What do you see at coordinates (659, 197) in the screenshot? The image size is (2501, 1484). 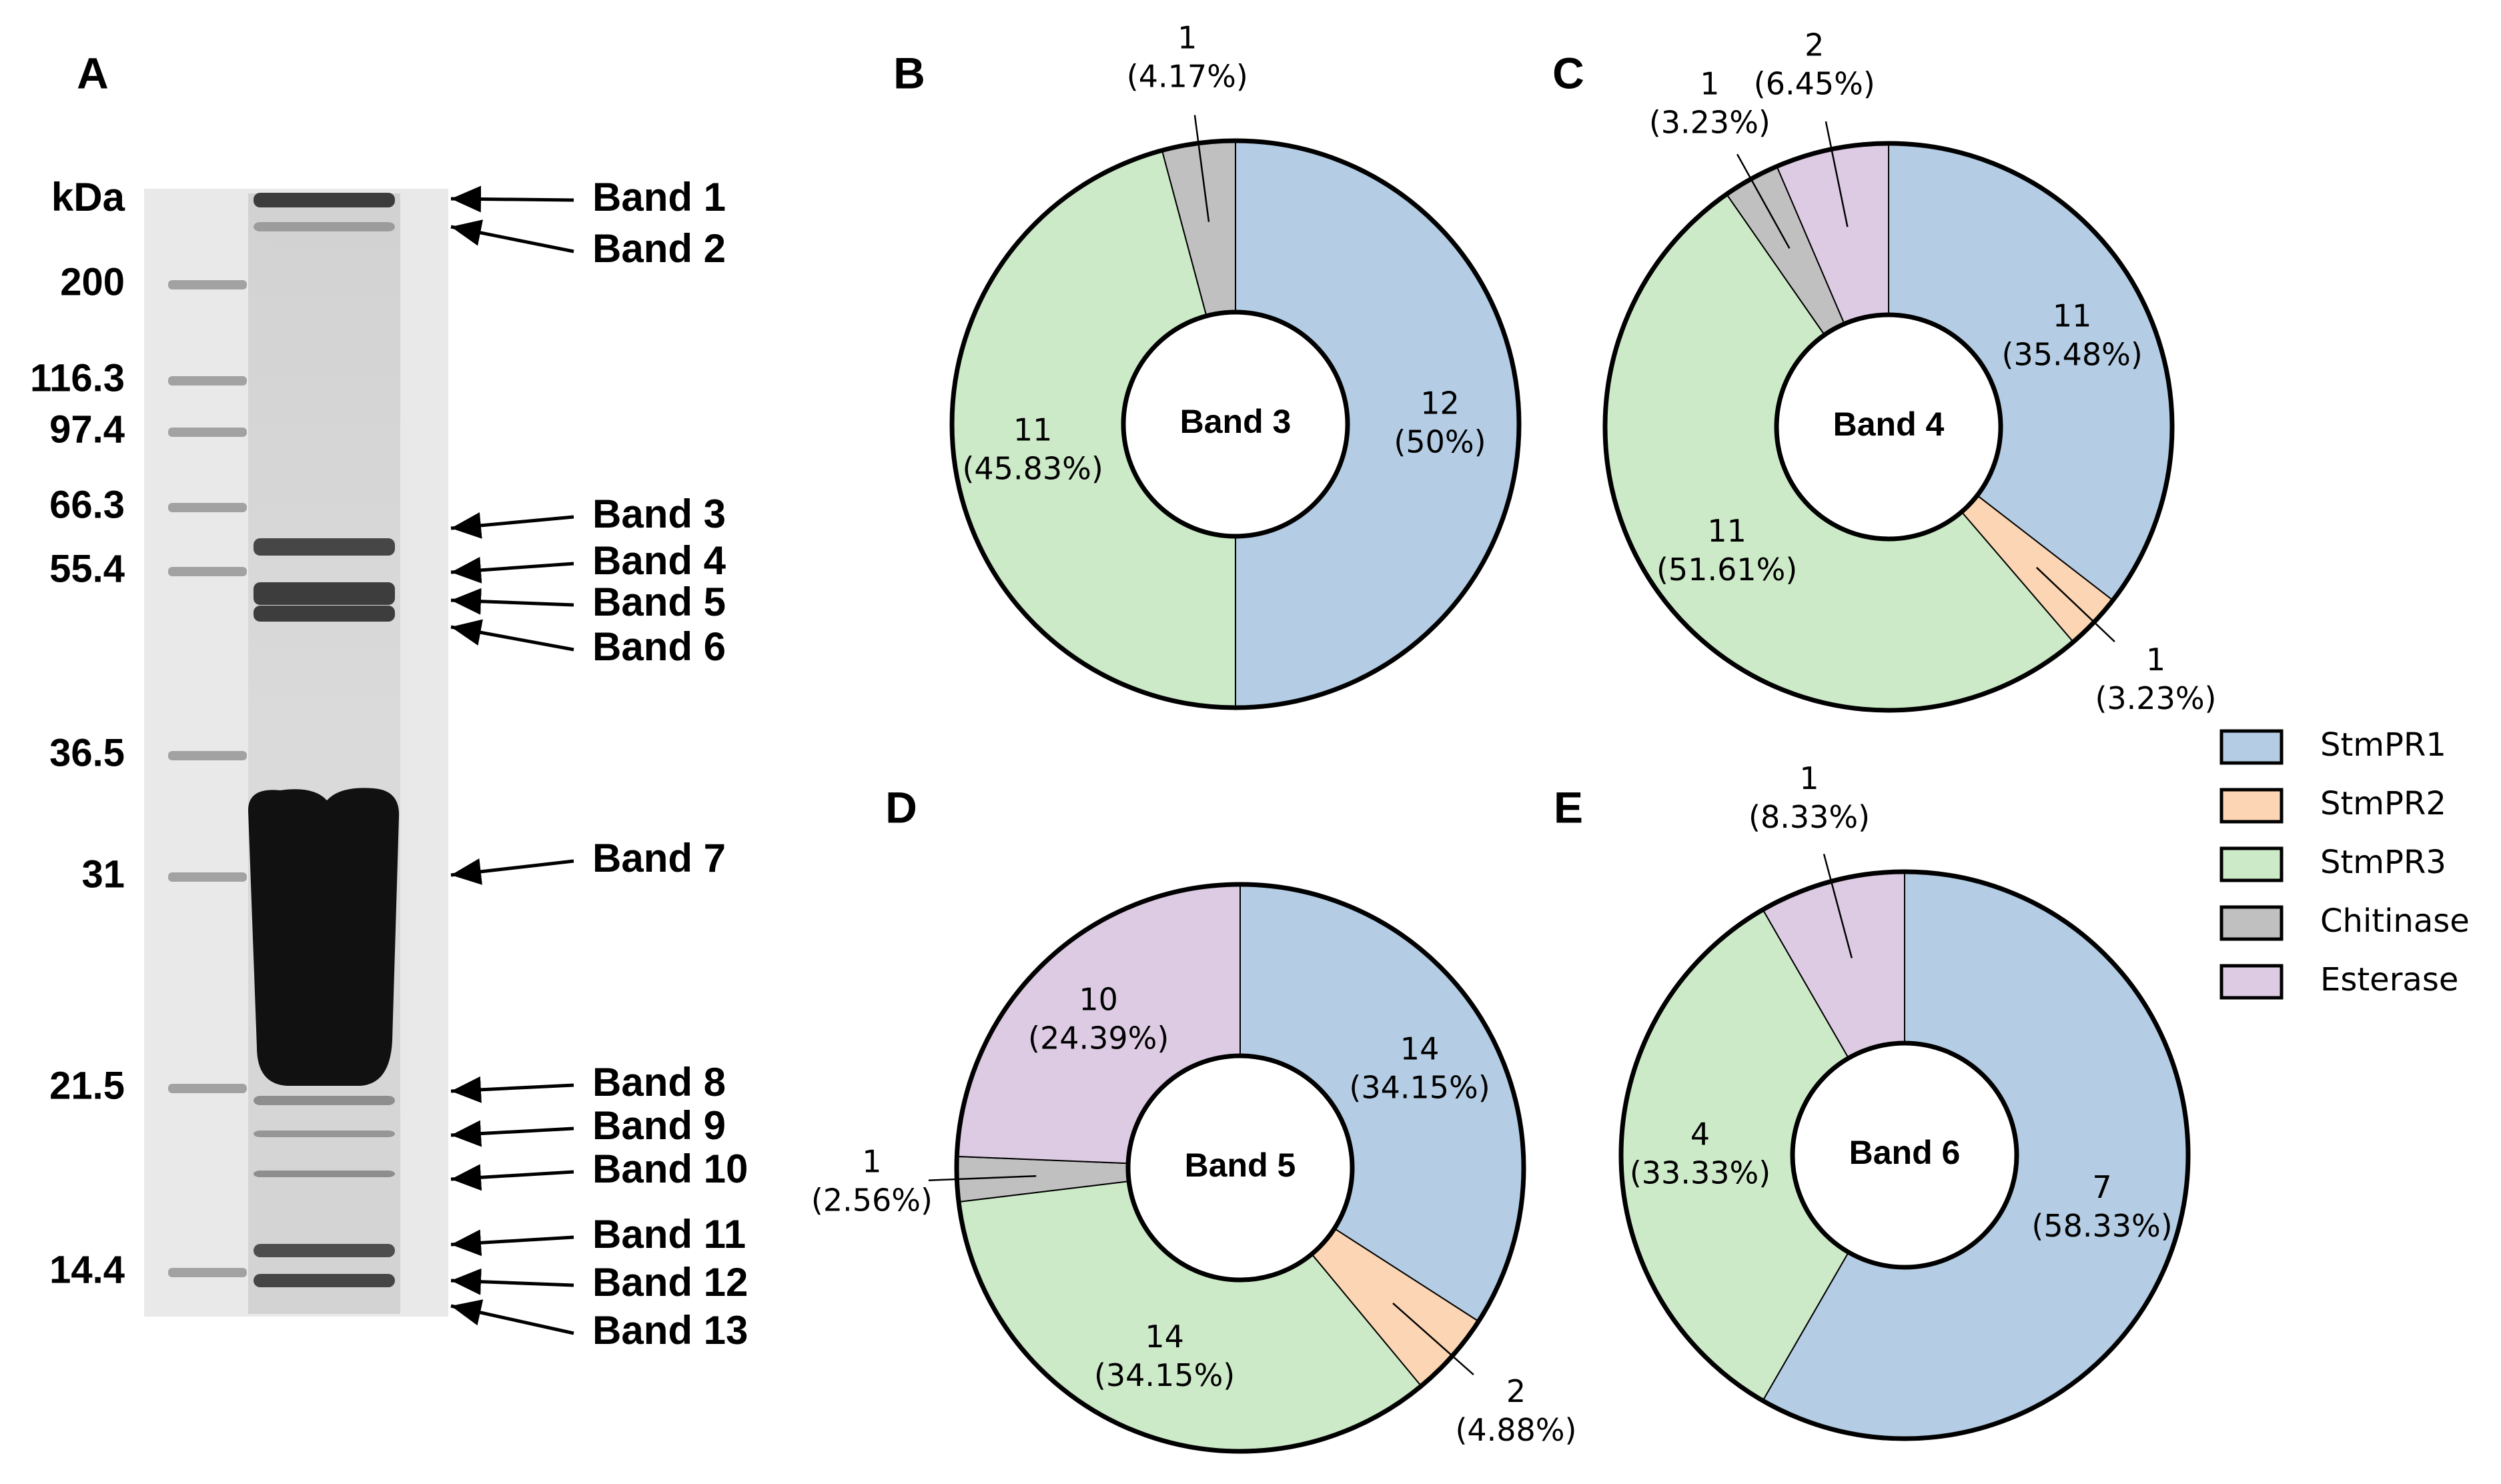 I see `band-label: Band 1` at bounding box center [659, 197].